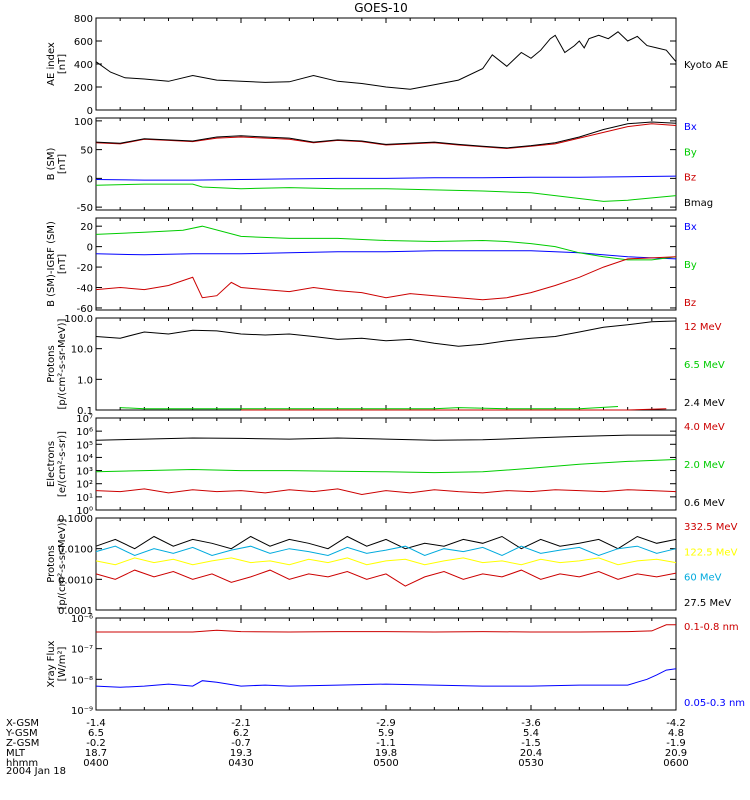  Describe the element at coordinates (75, 580) in the screenshot. I see `y-tick-label: 0.0010` at that location.